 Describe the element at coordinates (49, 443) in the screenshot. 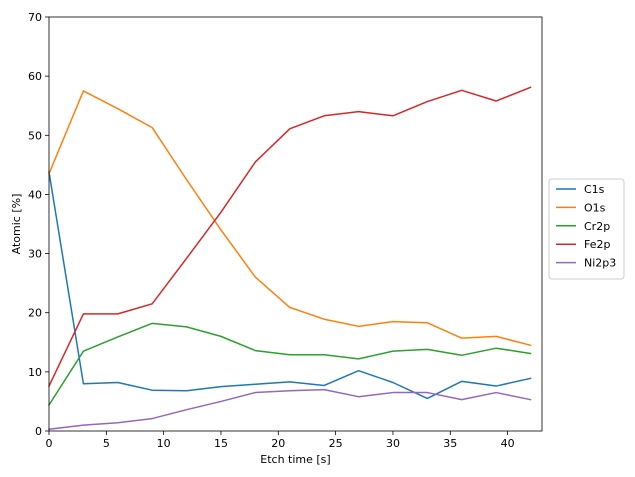

I see `x-tick-label: 0` at that location.